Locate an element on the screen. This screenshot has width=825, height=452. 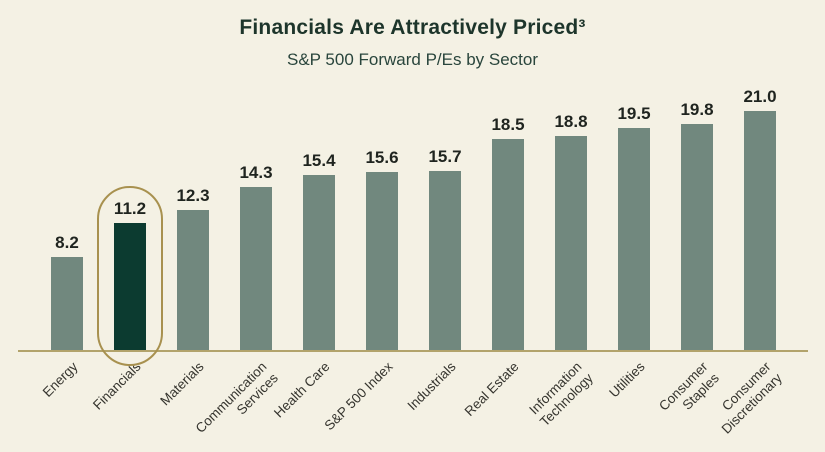
value-label-utilities: 19.5 is located at coordinates (634, 113).